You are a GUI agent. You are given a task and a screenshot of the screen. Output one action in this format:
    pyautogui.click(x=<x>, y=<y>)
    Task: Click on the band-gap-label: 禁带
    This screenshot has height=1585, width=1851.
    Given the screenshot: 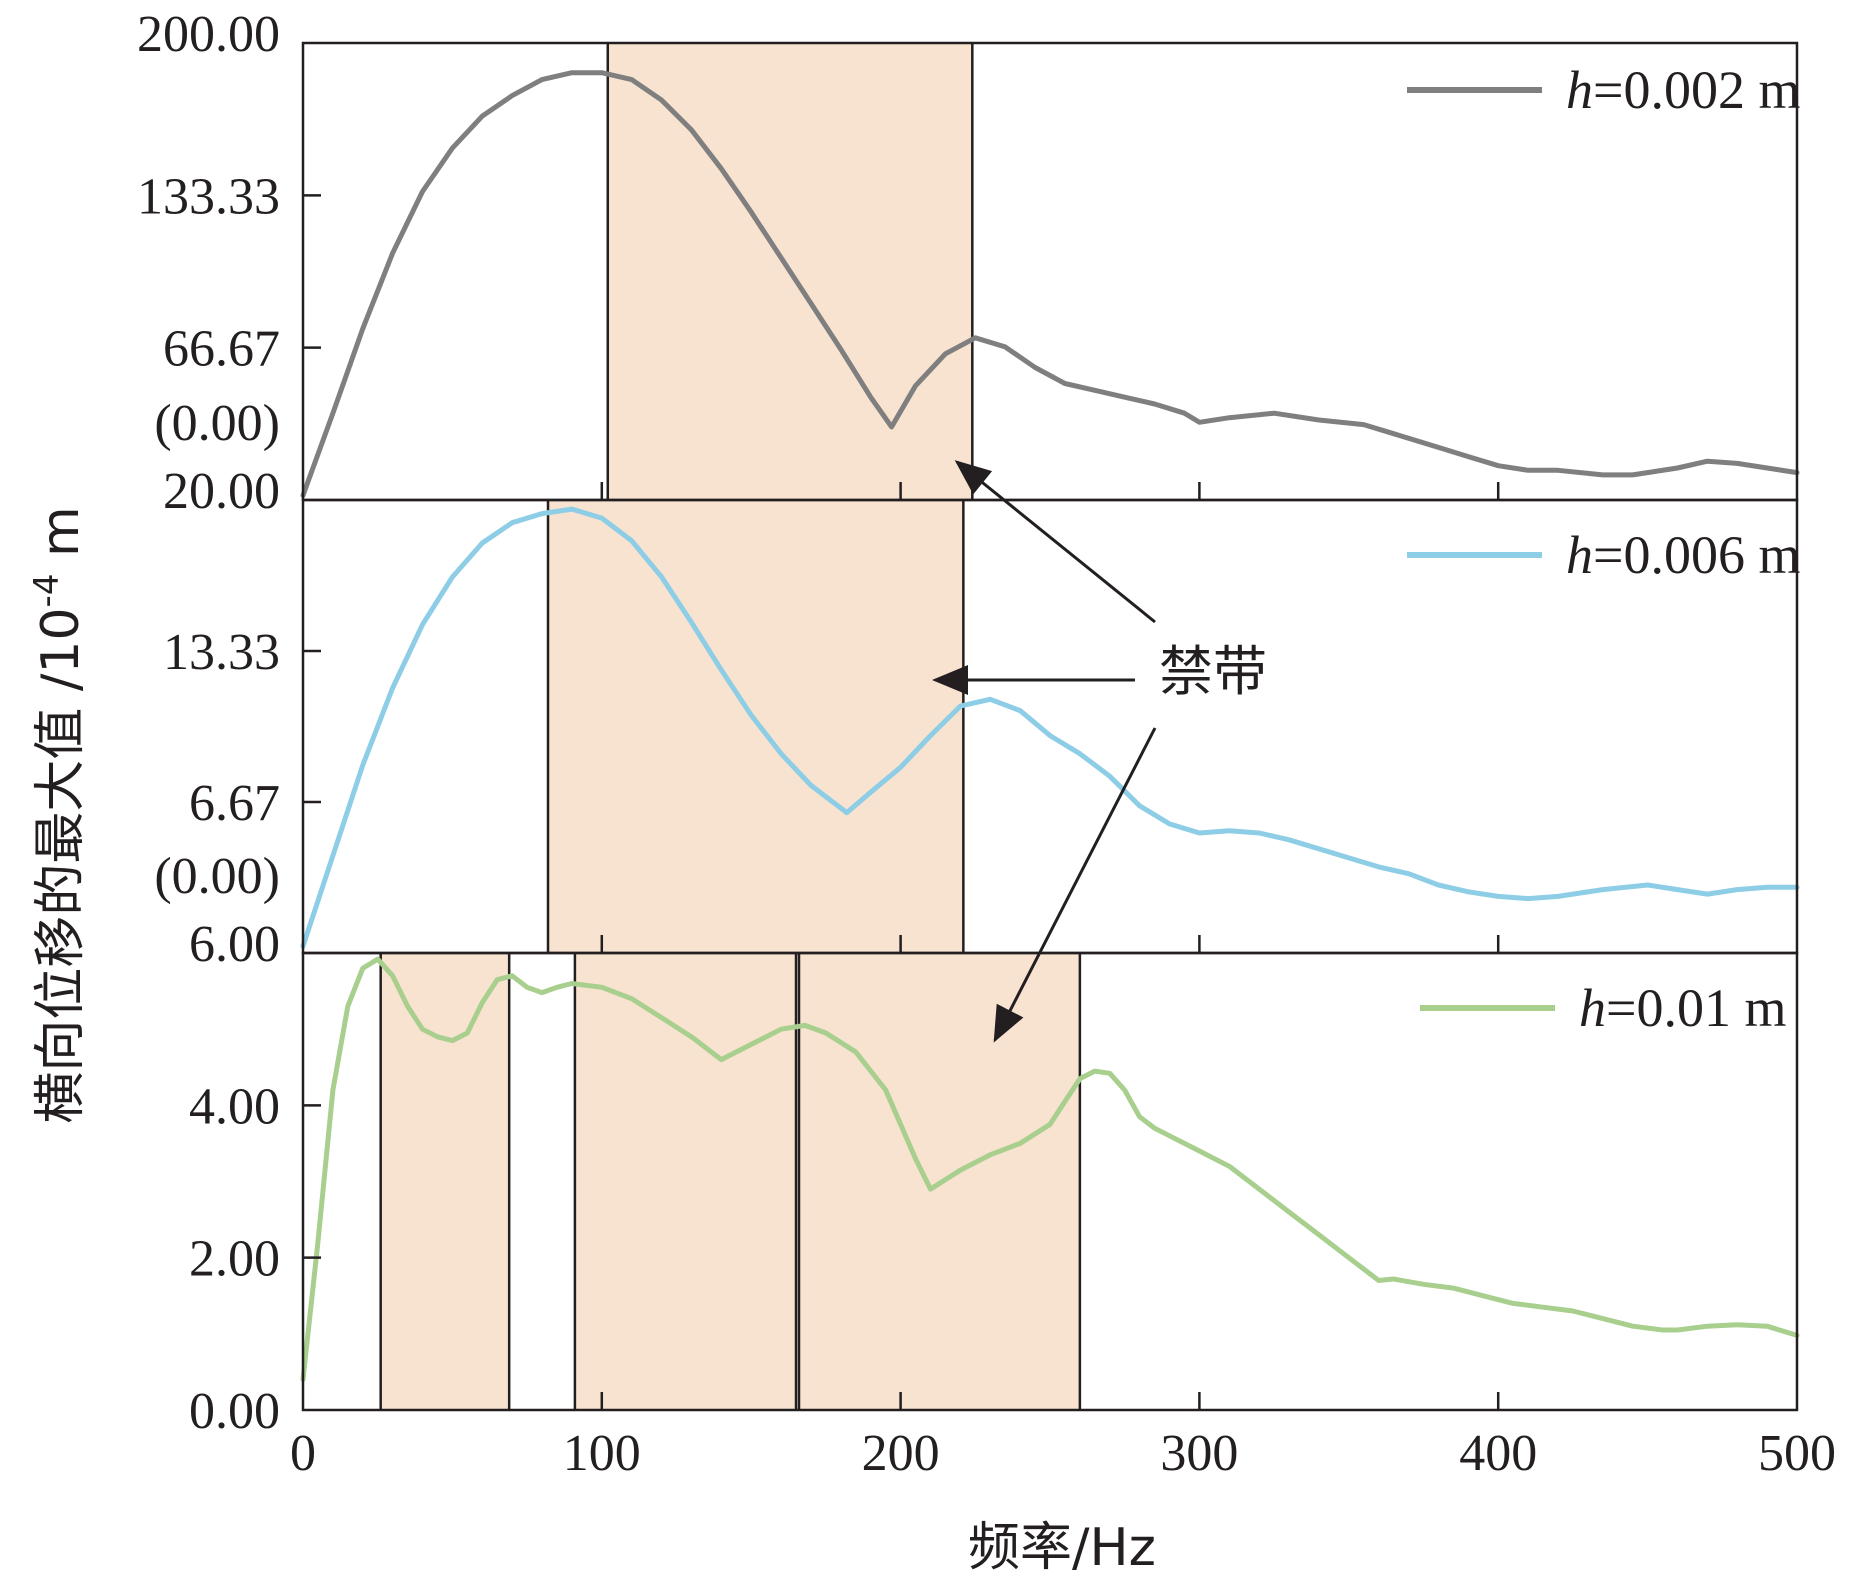 What is the action you would take?
    pyautogui.click(x=1213, y=671)
    